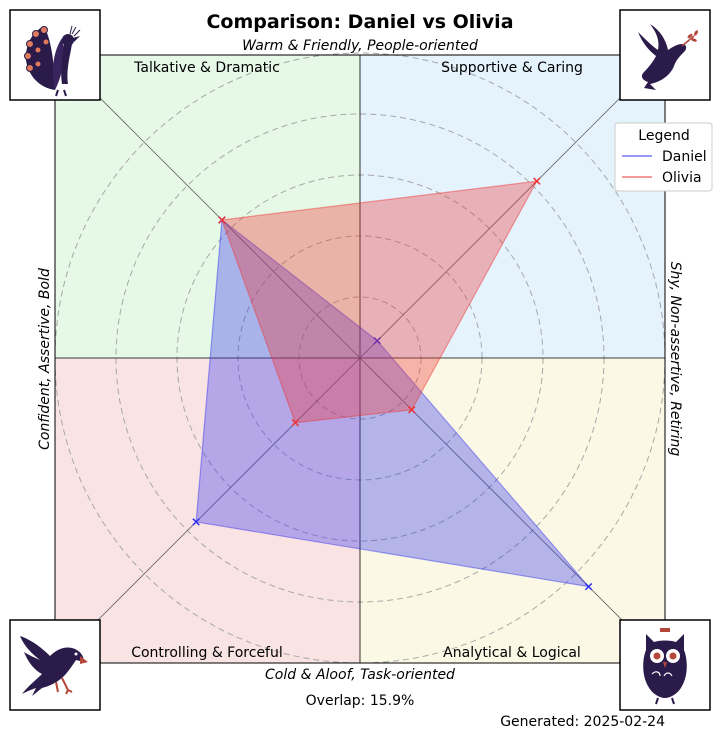 The width and height of the screenshot is (721, 739). I want to click on legend-title: Legend, so click(663, 136).